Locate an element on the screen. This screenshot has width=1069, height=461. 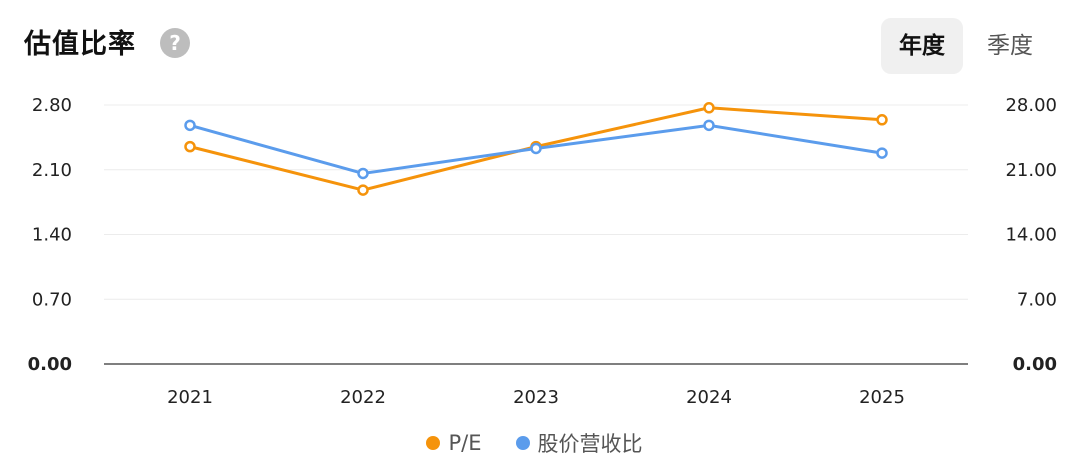
chart-legend: P/E 股价营收比 is located at coordinates (534, 443).